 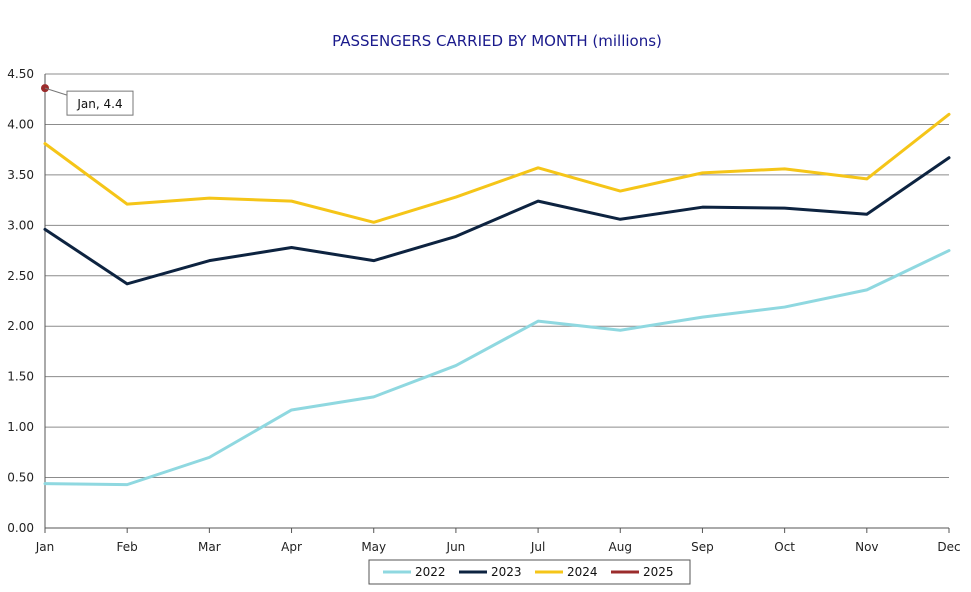 I want to click on x-tick-label: Jul, so click(x=537, y=547).